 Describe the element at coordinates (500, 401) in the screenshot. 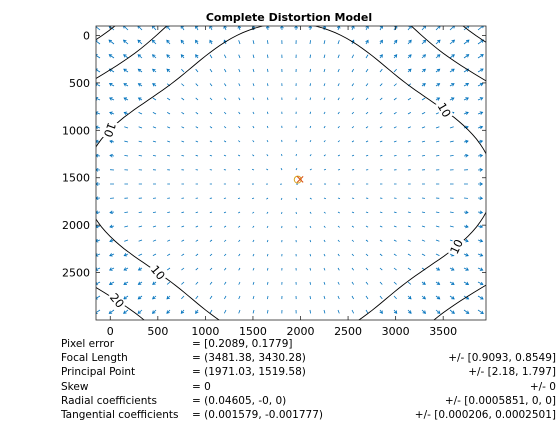

I see `param-error: +/- [0.0005851, 0, 0]` at that location.